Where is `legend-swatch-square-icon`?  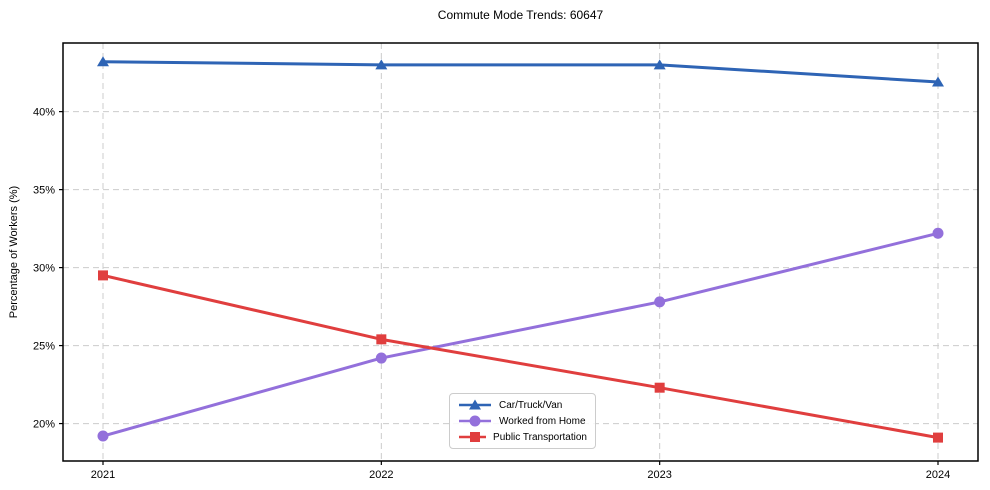 legend-swatch-square-icon is located at coordinates (473, 437).